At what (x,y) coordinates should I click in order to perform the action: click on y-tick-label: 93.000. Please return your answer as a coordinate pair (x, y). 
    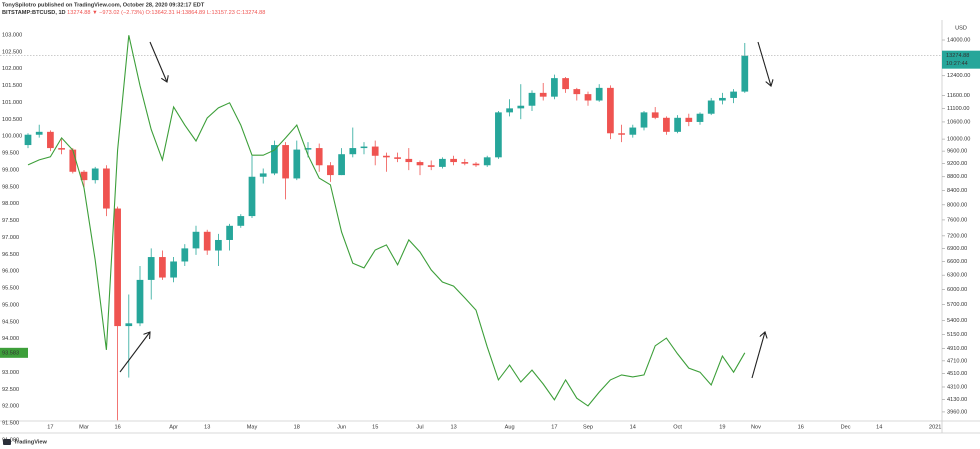
    Looking at the image, I should click on (10, 373).